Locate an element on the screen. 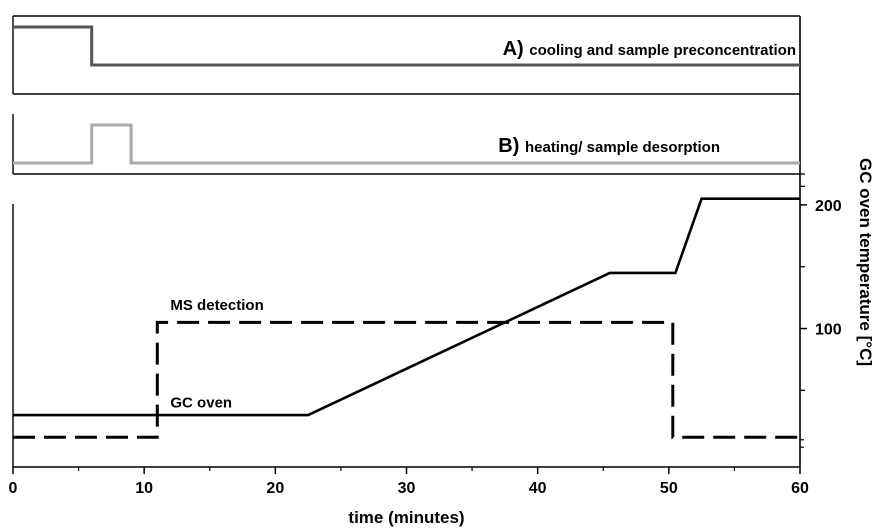 The width and height of the screenshot is (875, 530). panel-b-title-letter: B) is located at coordinates (511, 146).